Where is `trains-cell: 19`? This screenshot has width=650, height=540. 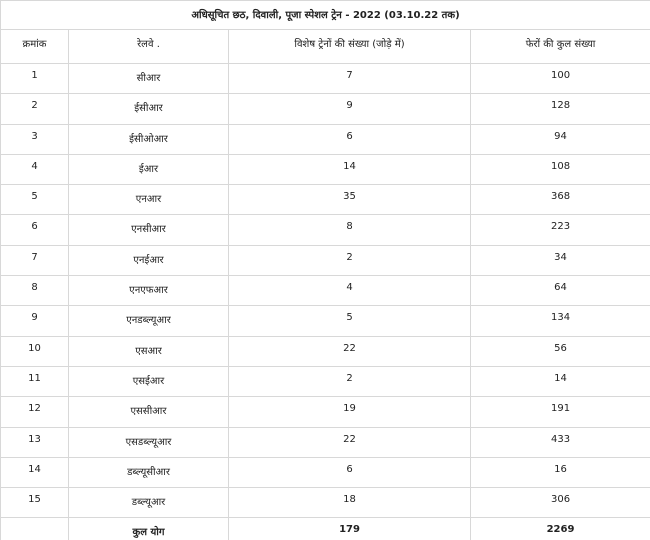
trains-cell: 19 is located at coordinates (349, 412).